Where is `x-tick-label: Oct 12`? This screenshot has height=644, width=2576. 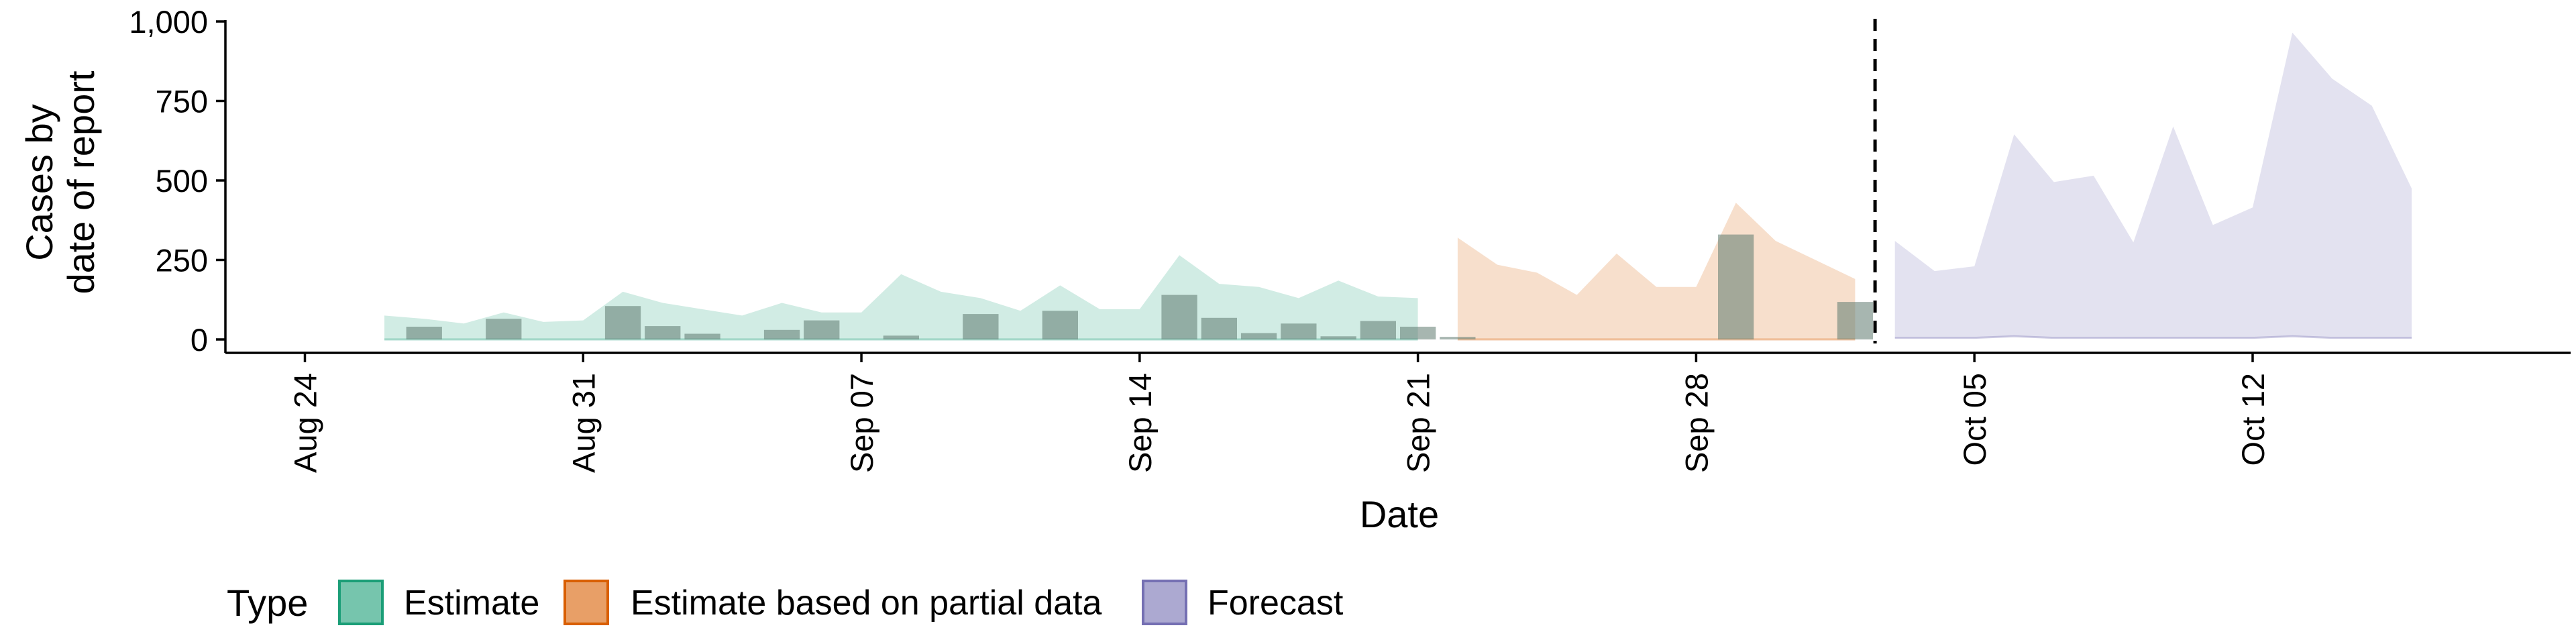 x-tick-label: Oct 12 is located at coordinates (2253, 419).